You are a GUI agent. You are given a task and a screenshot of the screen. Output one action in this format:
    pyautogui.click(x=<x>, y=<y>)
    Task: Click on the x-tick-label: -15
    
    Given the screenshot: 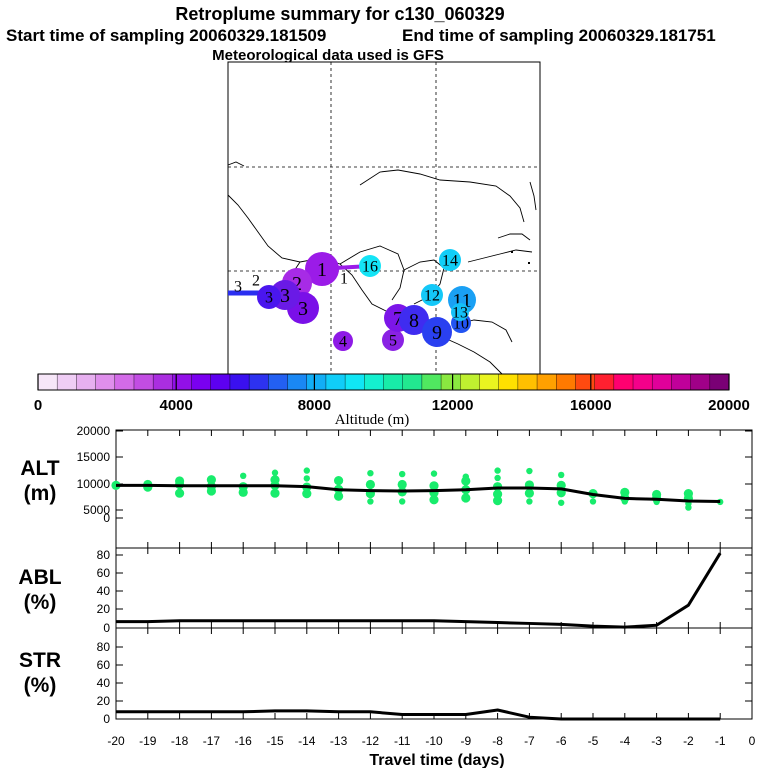 What is the action you would take?
    pyautogui.click(x=275, y=741)
    